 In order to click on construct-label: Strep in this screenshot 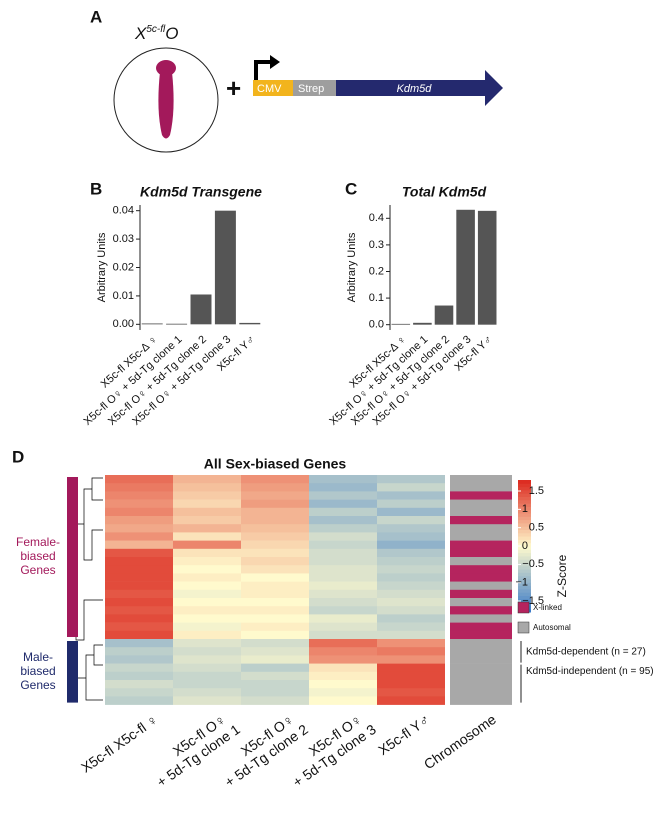, I will do `click(311, 89)`.